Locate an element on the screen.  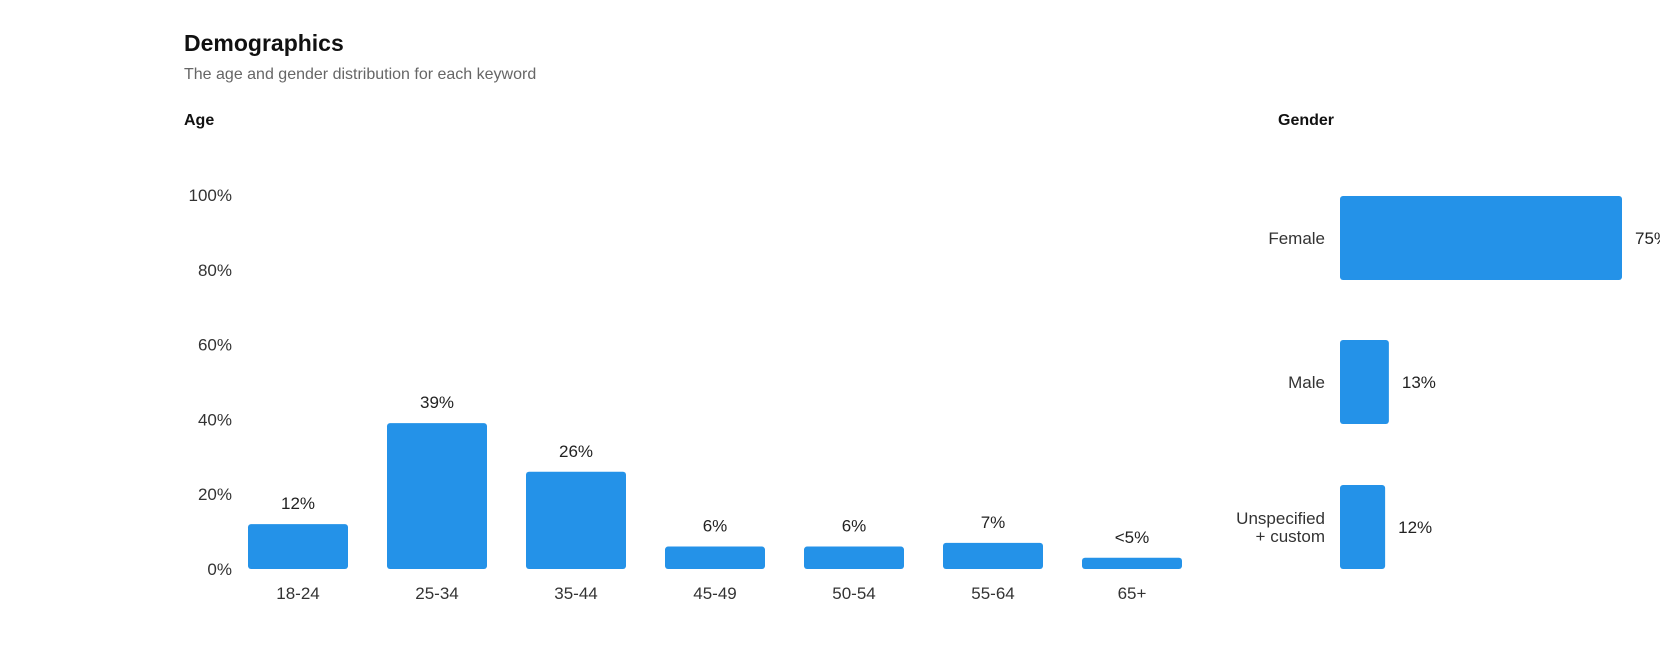
age-bar-data-label: 12% is located at coordinates (298, 503).